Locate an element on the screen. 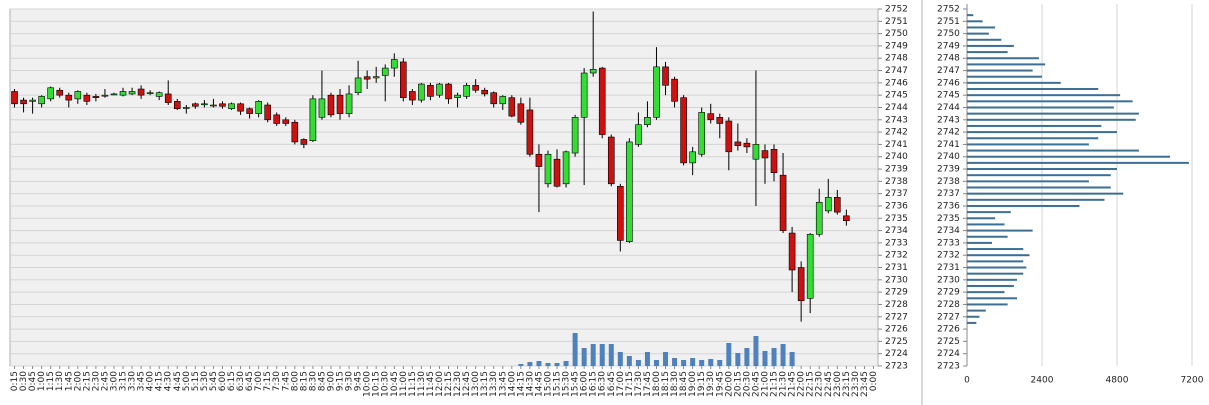 Image resolution: width=1209 pixels, height=405 pixels. x-tick-label: 14:15 is located at coordinates (521, 384).